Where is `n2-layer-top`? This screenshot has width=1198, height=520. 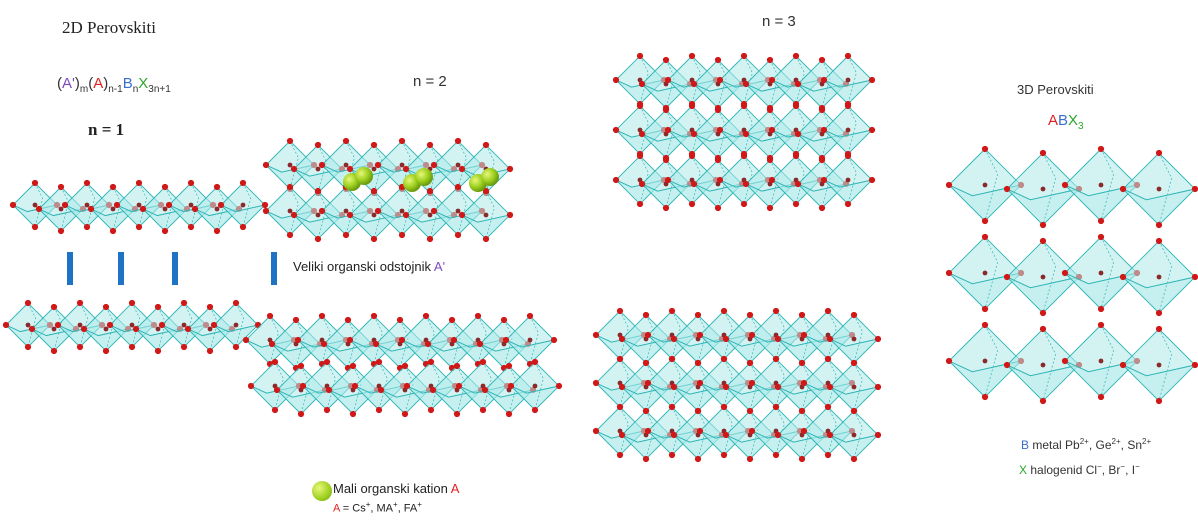
n2-layer-top is located at coordinates (388, 190).